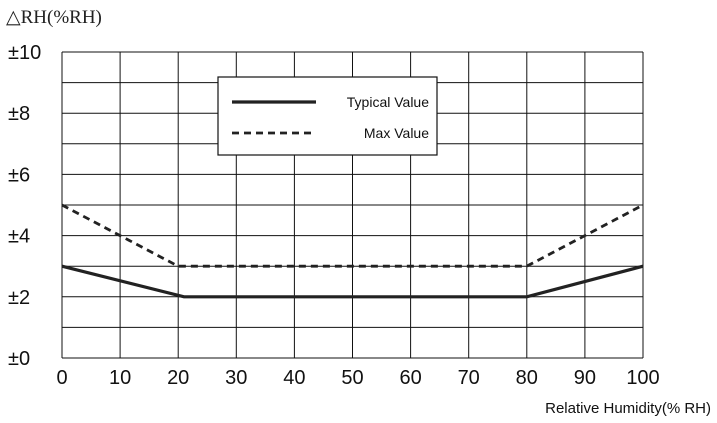  I want to click on x-axis-label: Relative Humidity(% RH), so click(628, 408).